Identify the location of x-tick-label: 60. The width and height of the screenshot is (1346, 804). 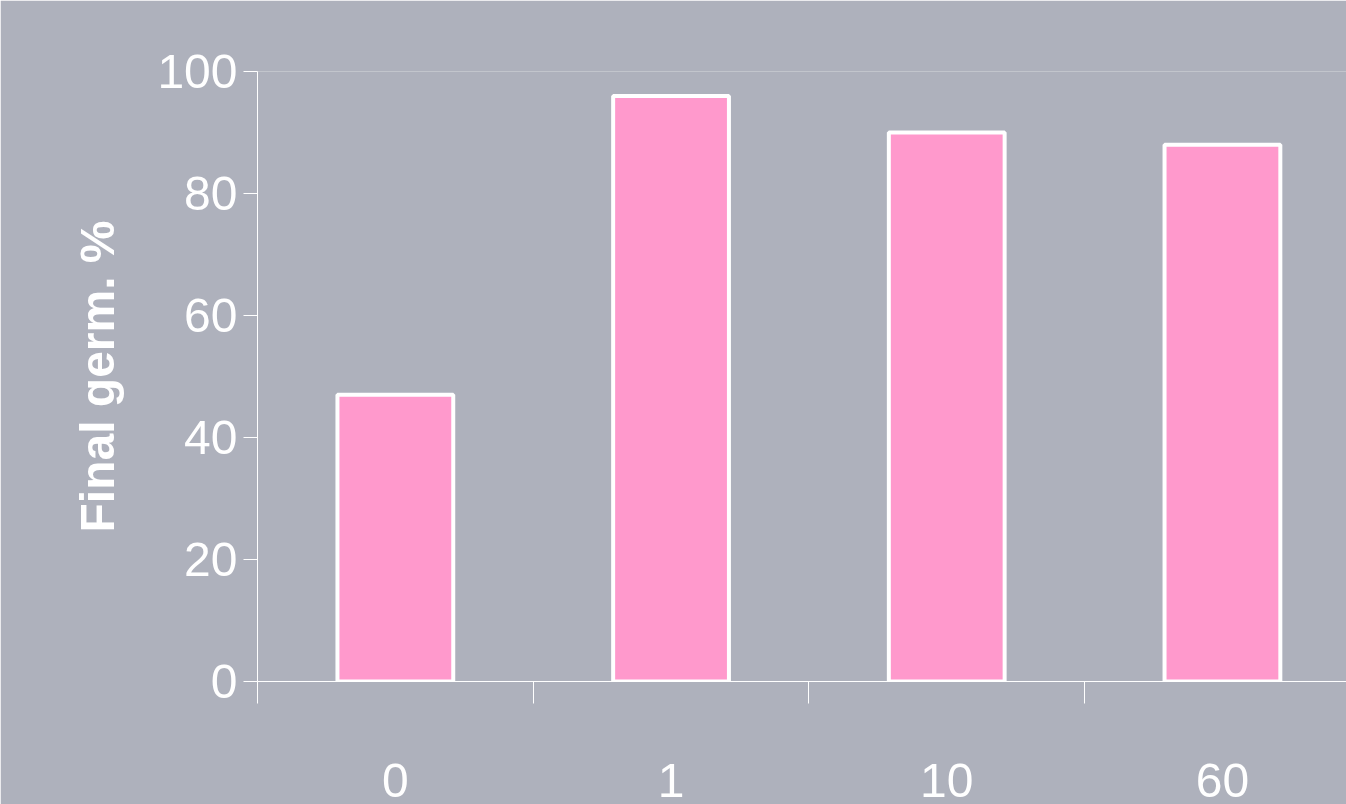
(1222, 778).